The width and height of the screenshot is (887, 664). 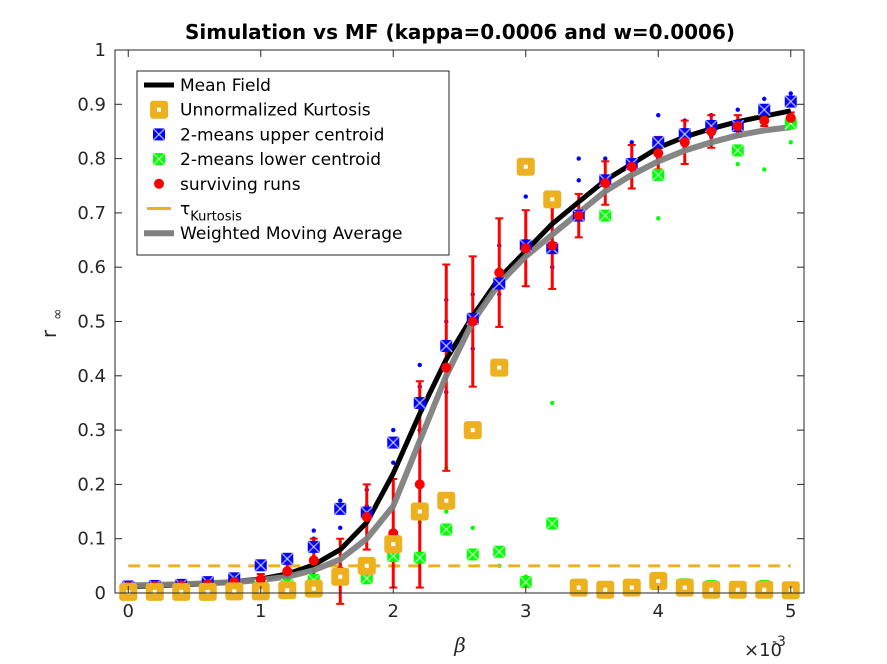 I want to click on legend-label: 2-means lower centroid, so click(x=280, y=160).